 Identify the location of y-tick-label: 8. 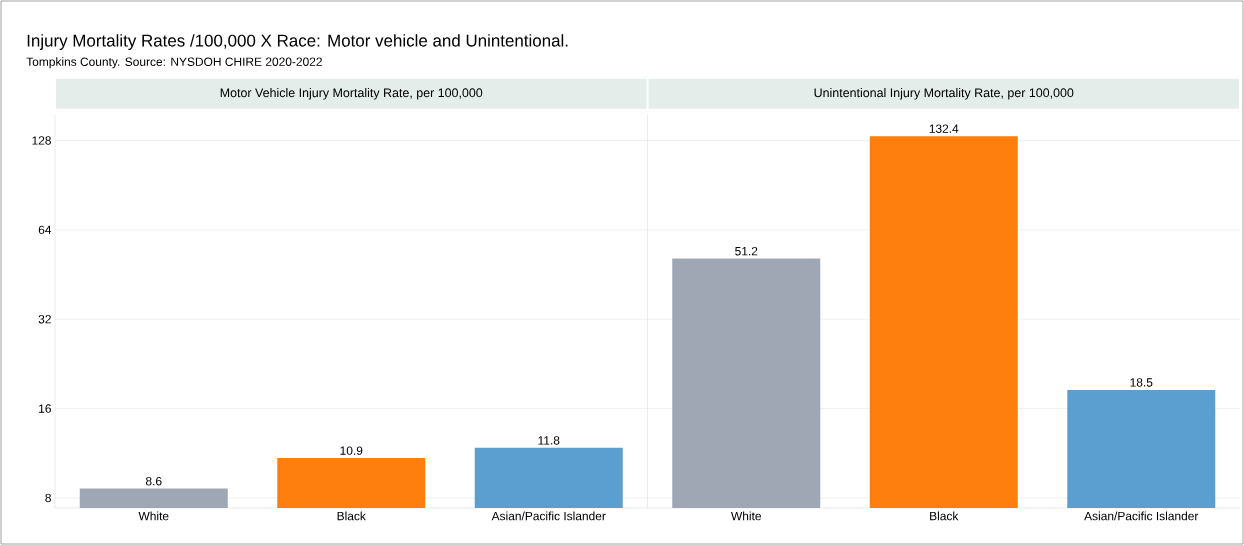
(48, 498).